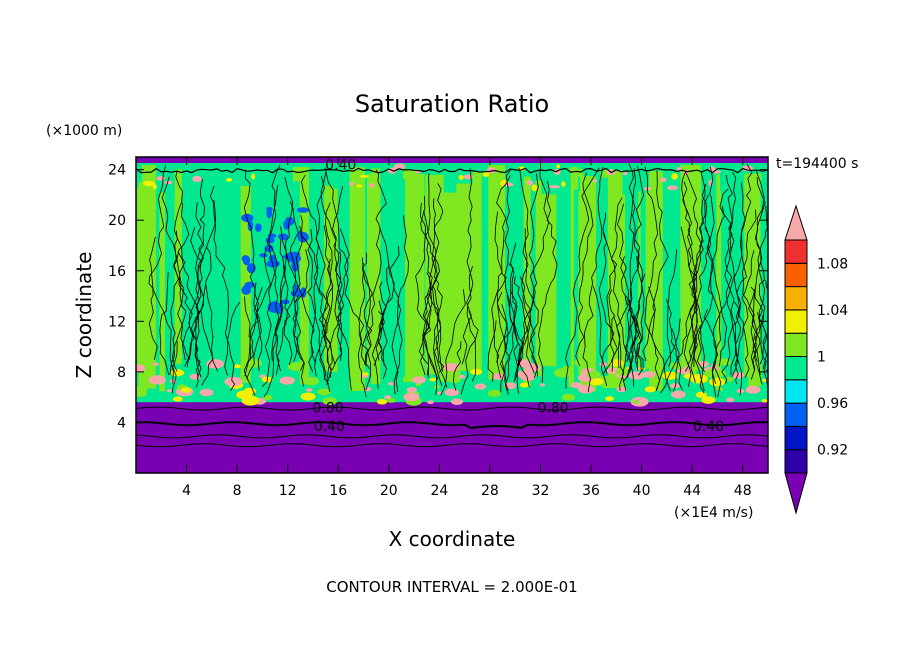  Describe the element at coordinates (490, 491) in the screenshot. I see `x-tick-label: 28` at that location.